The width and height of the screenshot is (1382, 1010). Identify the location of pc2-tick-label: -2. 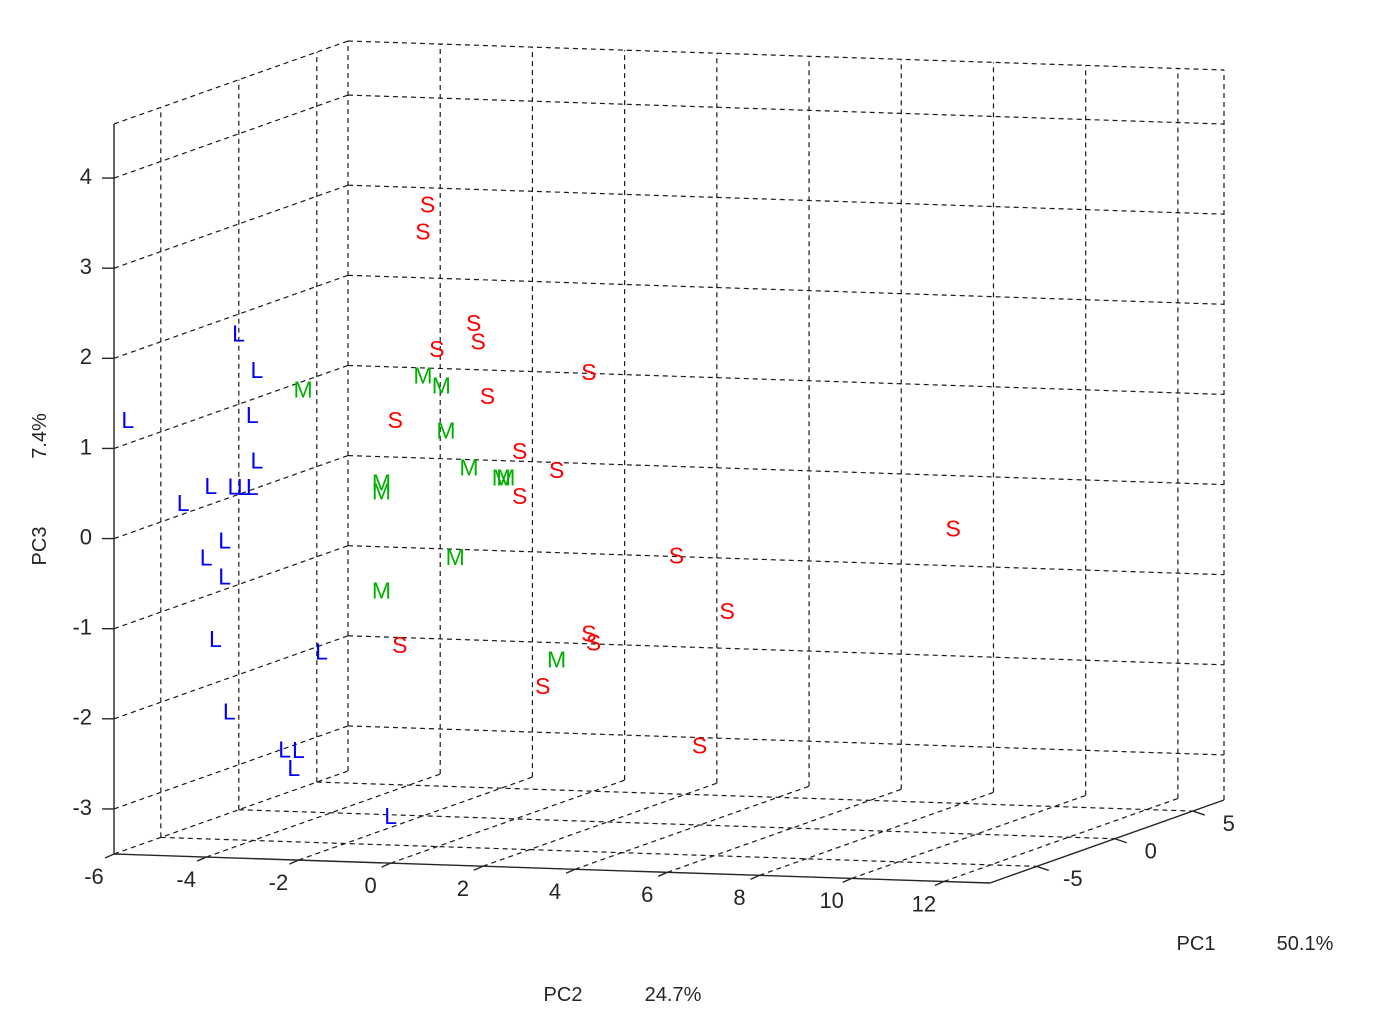
(279, 882).